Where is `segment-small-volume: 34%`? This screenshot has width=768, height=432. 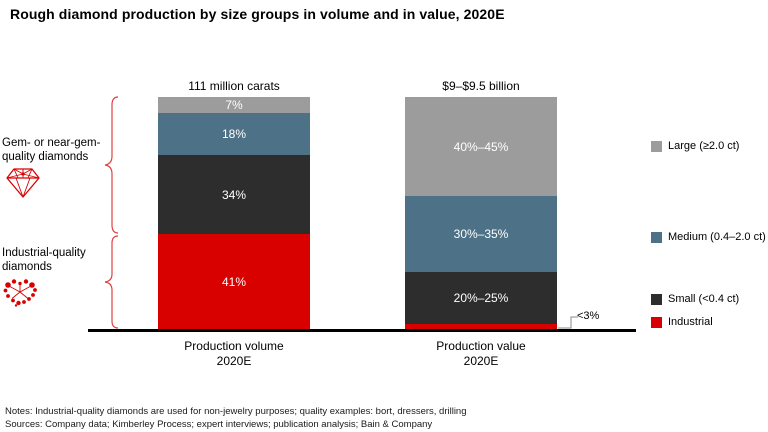
segment-small-volume: 34% is located at coordinates (234, 194).